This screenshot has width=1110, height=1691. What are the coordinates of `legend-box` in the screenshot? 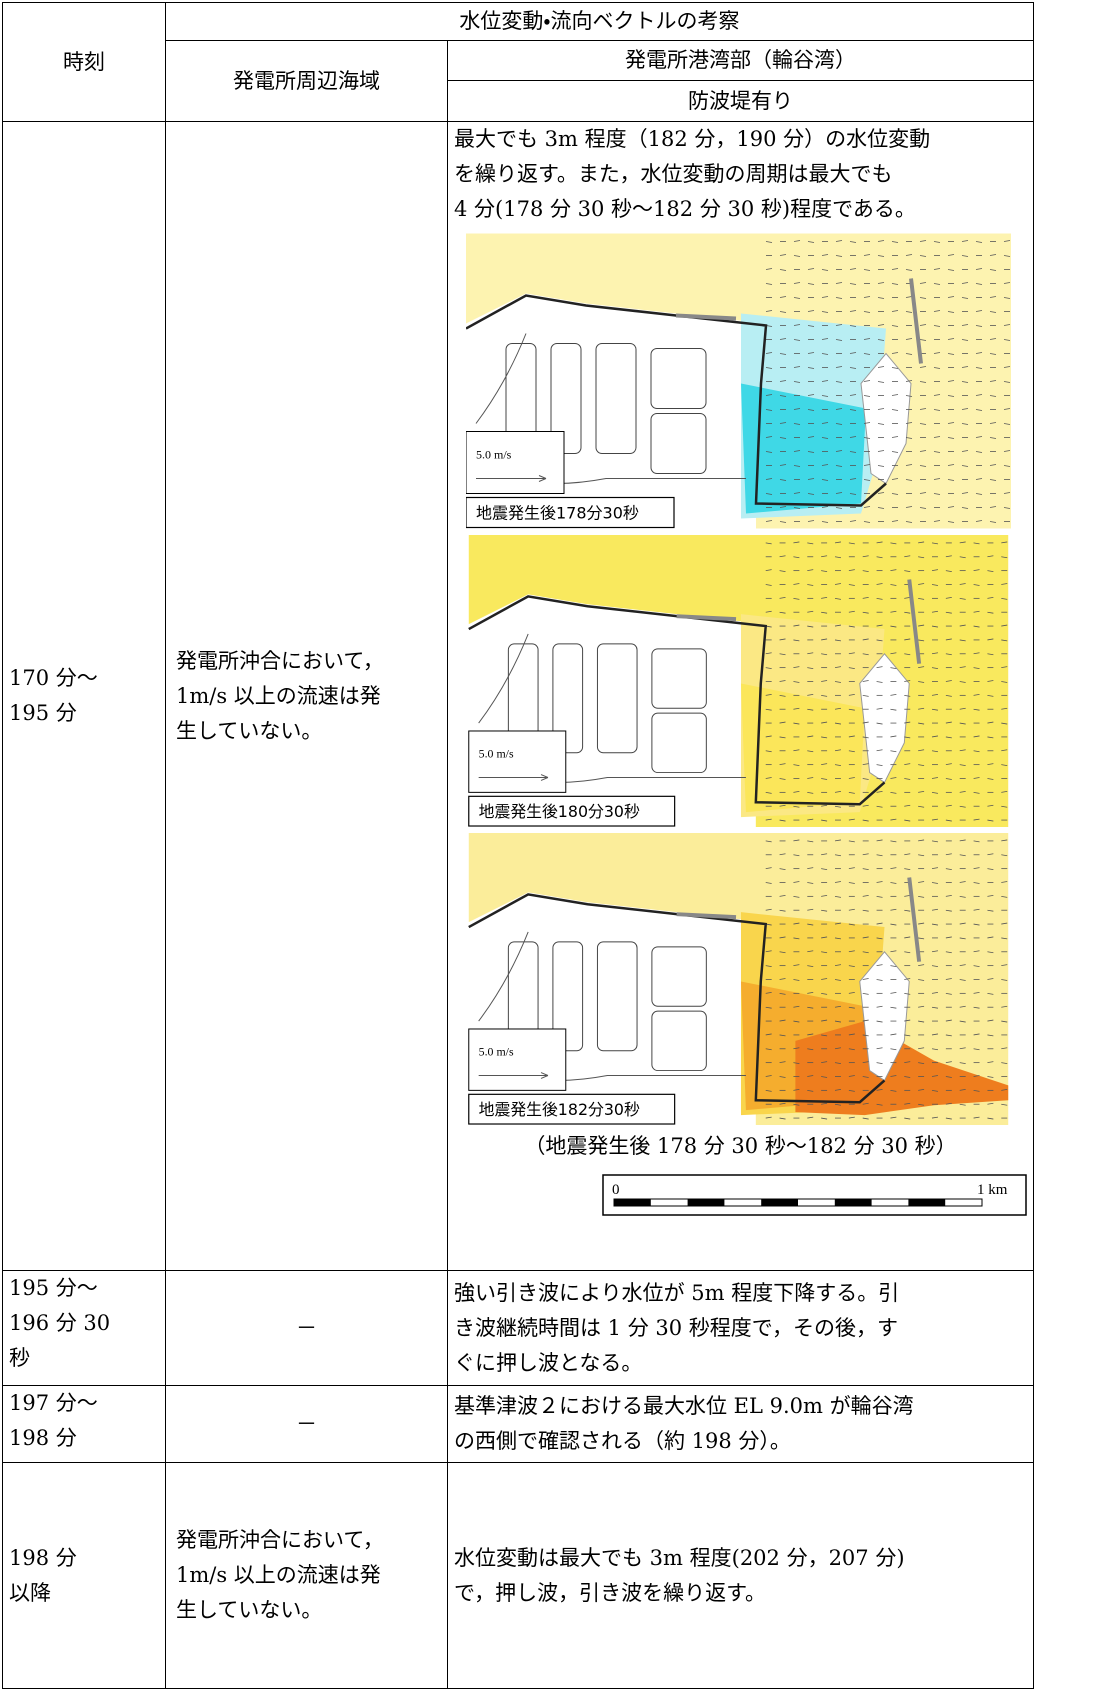 It's located at (515, 462).